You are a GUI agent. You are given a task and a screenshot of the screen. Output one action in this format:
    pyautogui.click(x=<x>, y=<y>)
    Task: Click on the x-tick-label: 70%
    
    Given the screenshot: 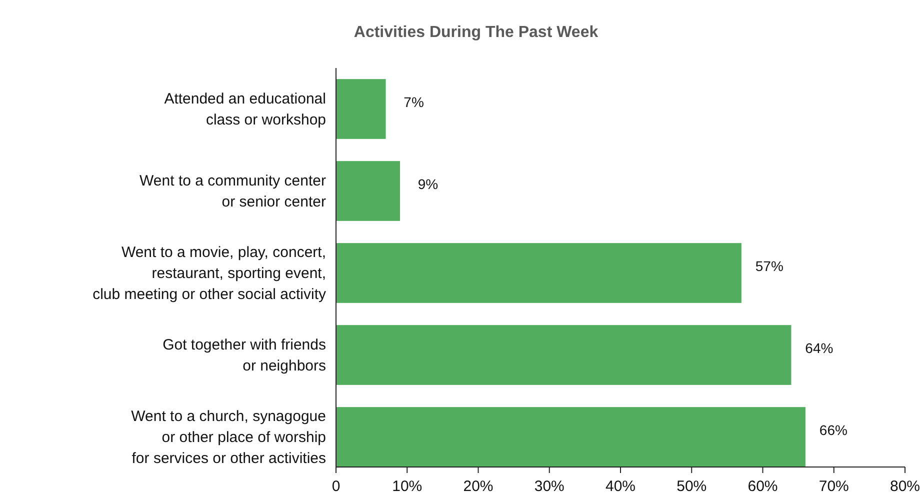 What is the action you would take?
    pyautogui.click(x=833, y=486)
    